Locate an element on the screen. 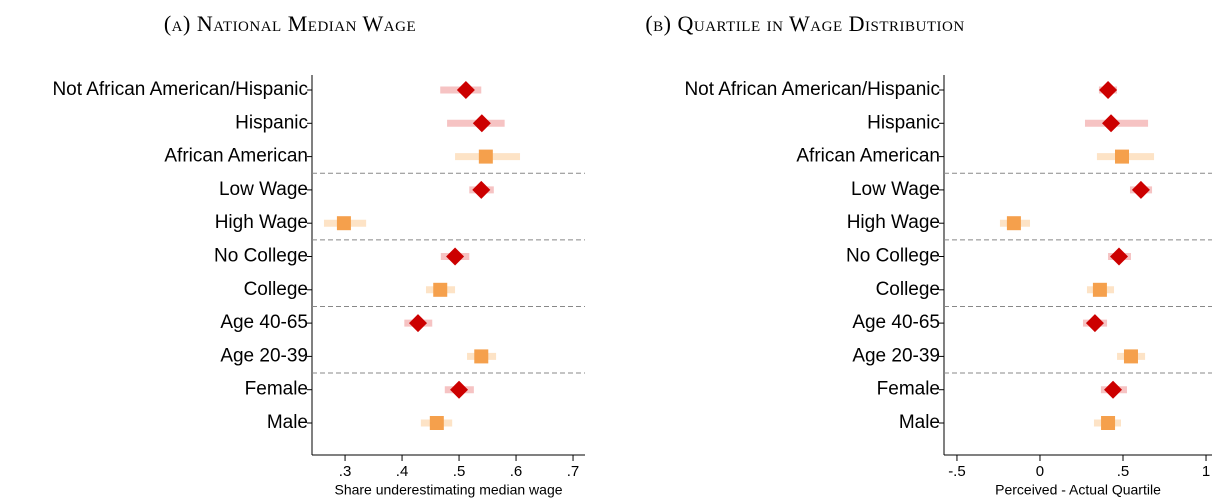 This screenshot has height=502, width=1215. x-tick-label: 0 is located at coordinates (1040, 471).